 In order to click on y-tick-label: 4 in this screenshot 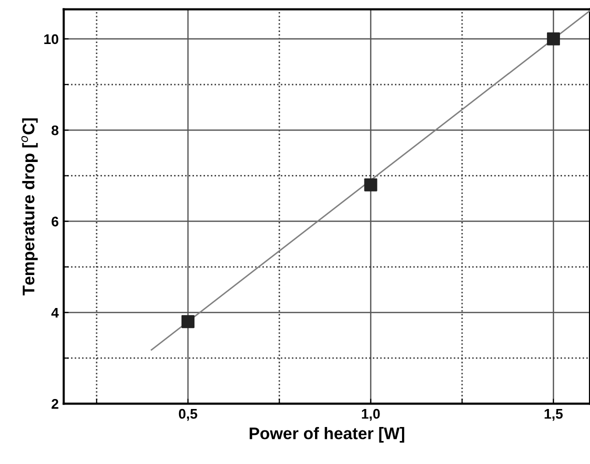, I will do `click(55, 313)`.